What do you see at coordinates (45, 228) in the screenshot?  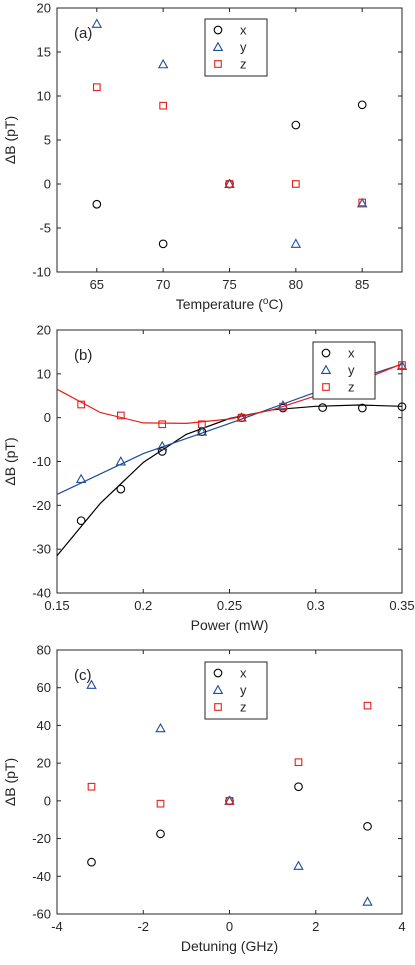 I see `y-tick-label: -5` at bounding box center [45, 228].